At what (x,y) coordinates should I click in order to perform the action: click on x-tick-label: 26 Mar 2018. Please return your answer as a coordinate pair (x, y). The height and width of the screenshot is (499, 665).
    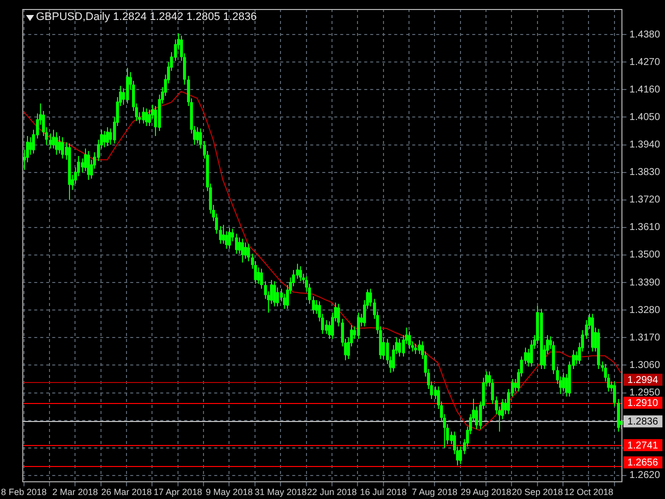
    Looking at the image, I should click on (126, 492).